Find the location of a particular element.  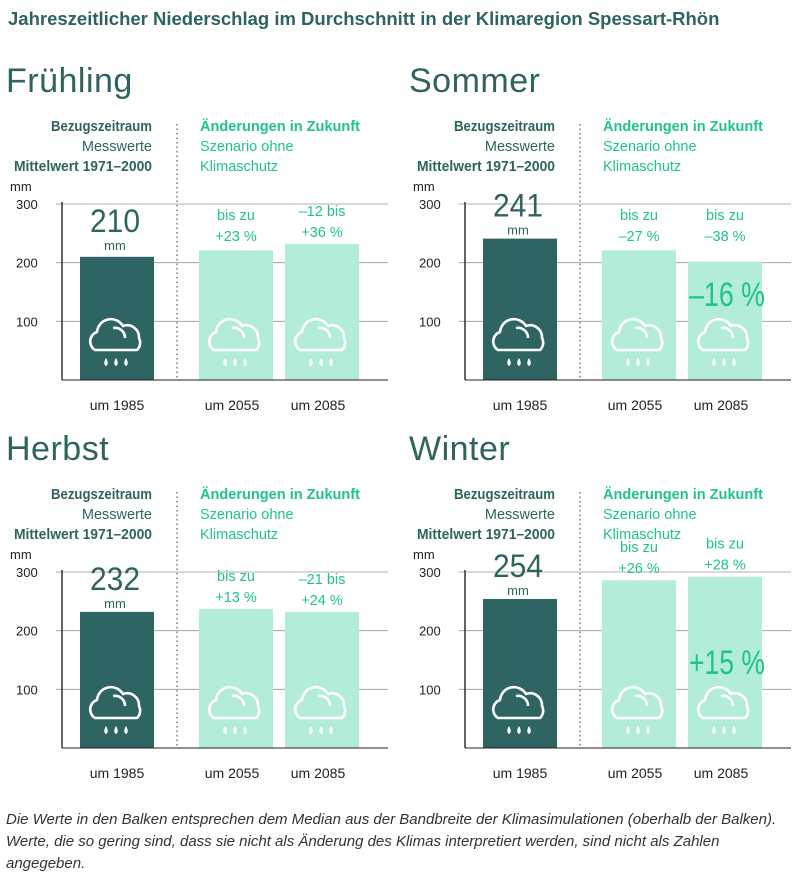

median-change-label: +15 % is located at coordinates (727, 663).